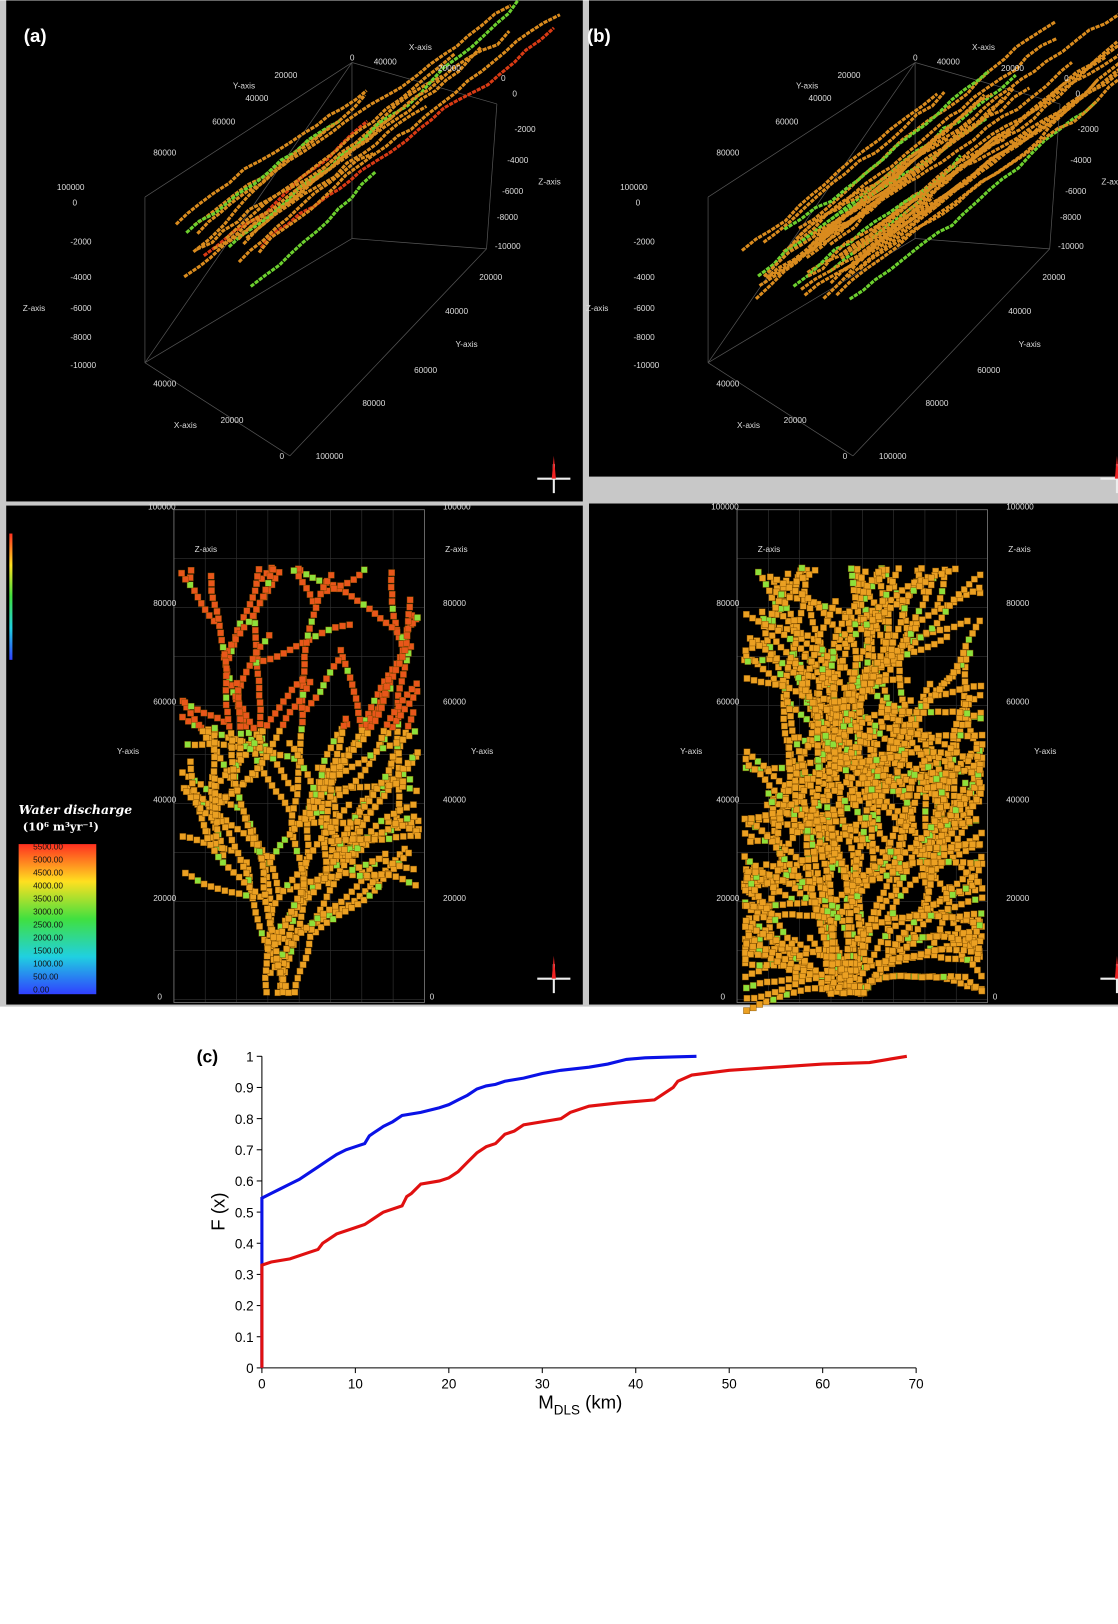 The width and height of the screenshot is (1118, 1624). Describe the element at coordinates (525, 129) in the screenshot. I see `axis-tick-label: -2000` at that location.